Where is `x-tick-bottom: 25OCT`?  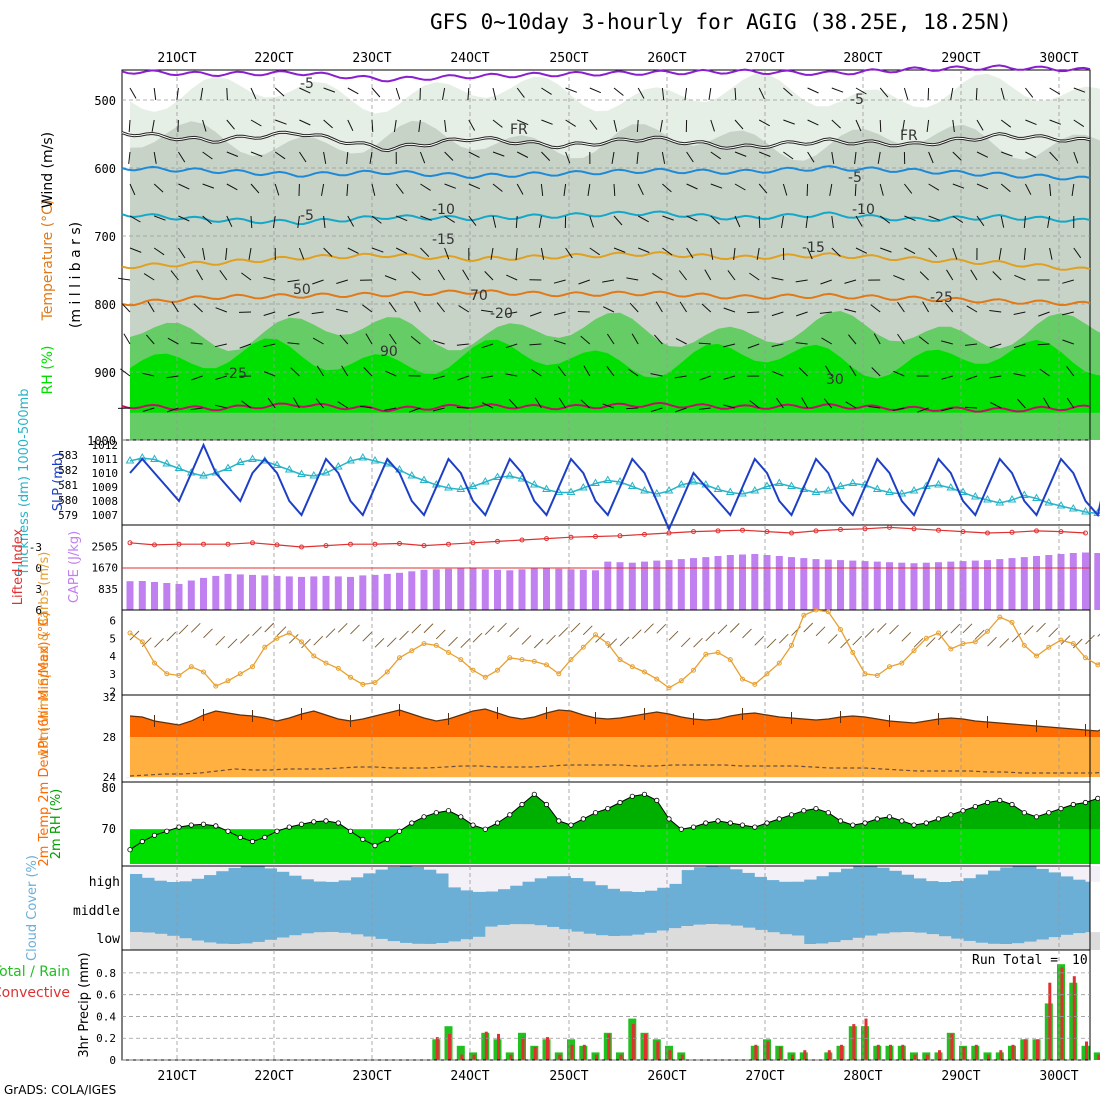
x-tick-bottom: 25OCT is located at coordinates (568, 1076).